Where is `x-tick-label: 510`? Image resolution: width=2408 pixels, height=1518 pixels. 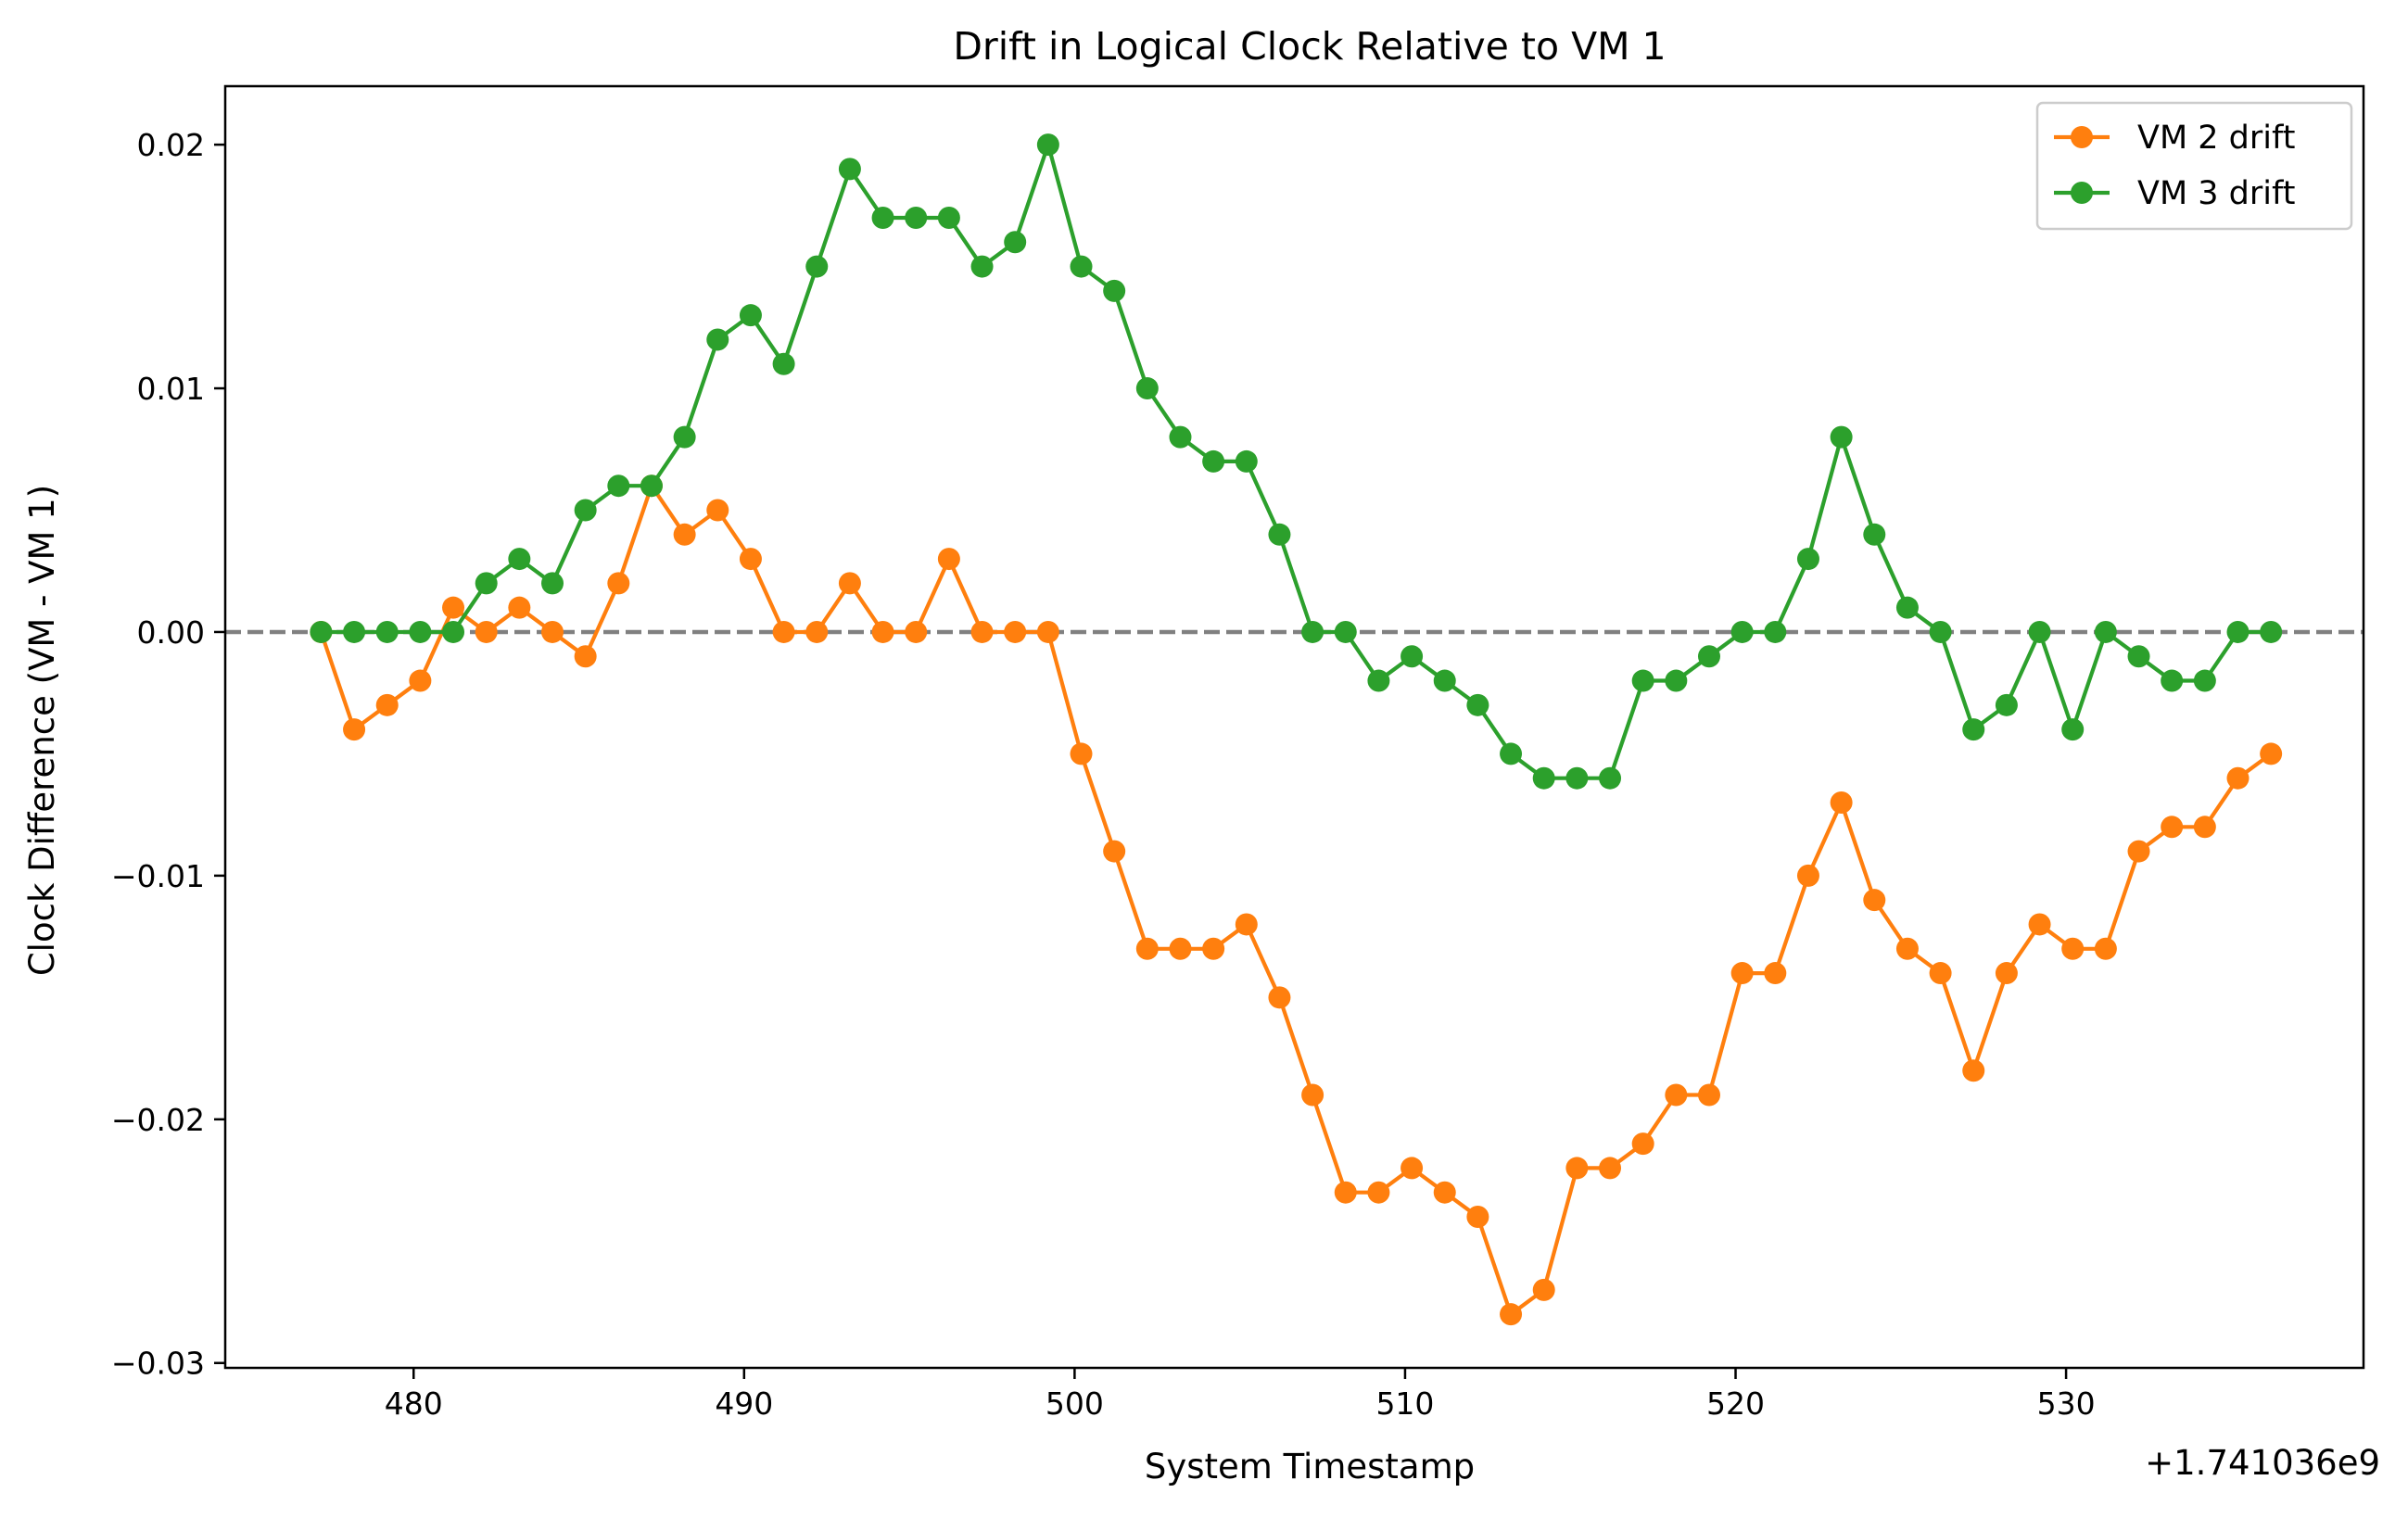
x-tick-label: 510 is located at coordinates (1404, 1403).